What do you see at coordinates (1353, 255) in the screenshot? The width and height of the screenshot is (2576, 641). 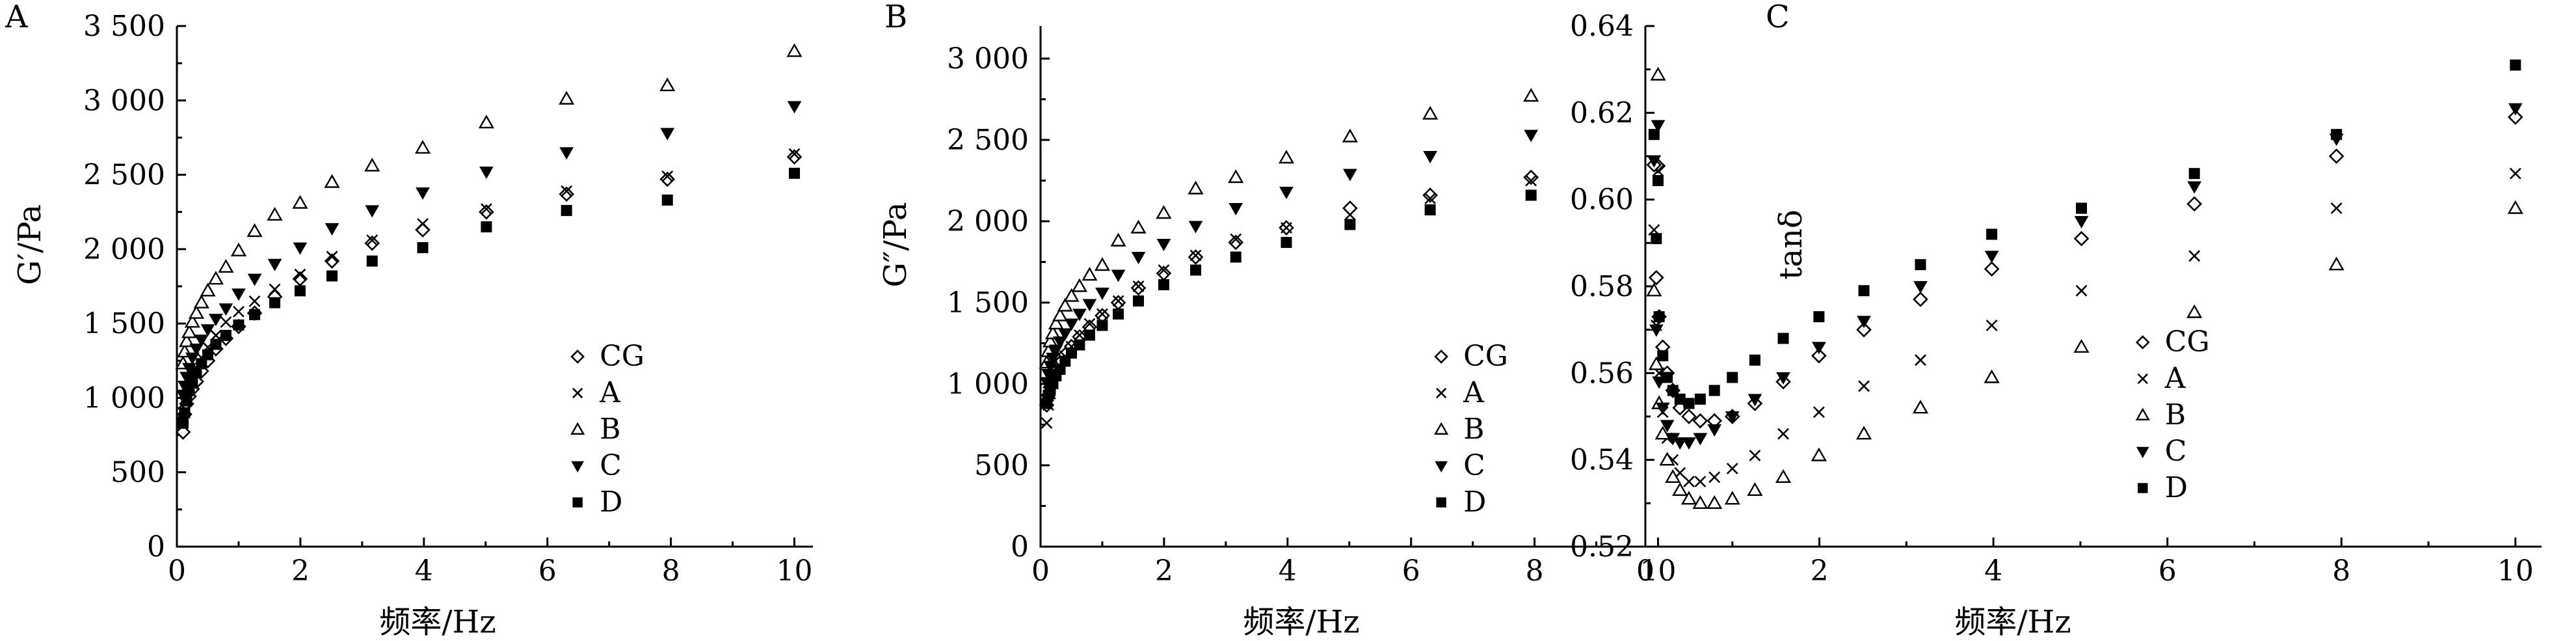 I see `series-c` at bounding box center [1353, 255].